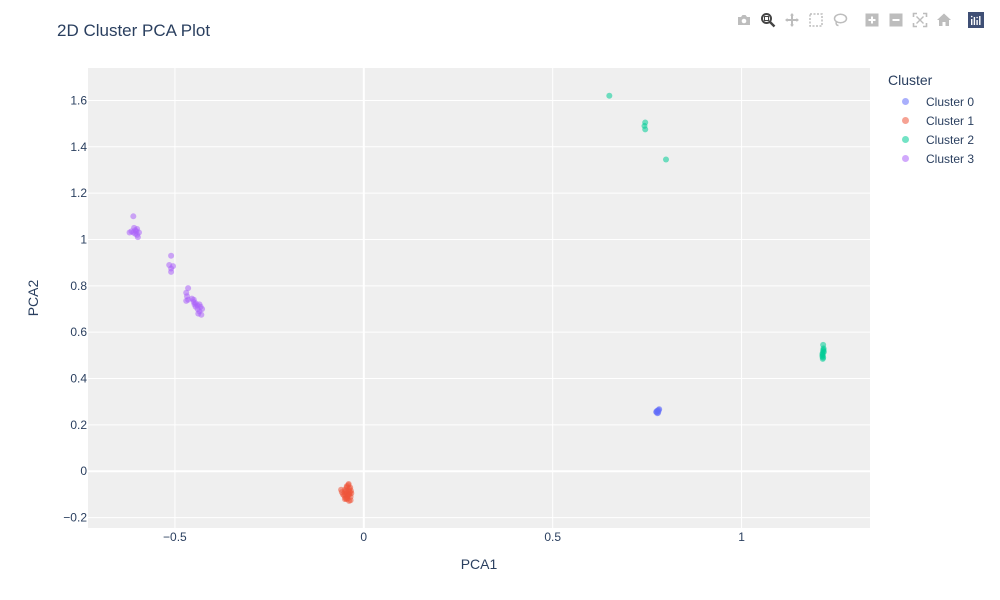 This screenshot has width=1000, height=600. Describe the element at coordinates (479, 564) in the screenshot. I see `x-axis-title: PCA1` at that location.